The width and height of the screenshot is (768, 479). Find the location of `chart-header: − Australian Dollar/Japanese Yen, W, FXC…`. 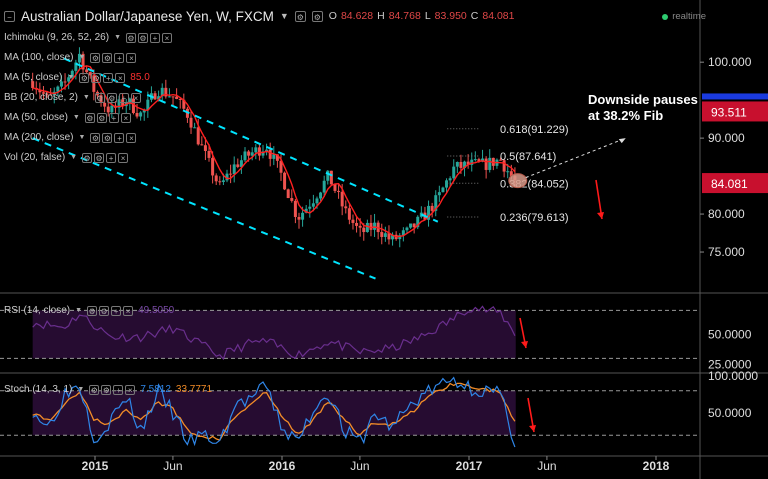

chart-header: − Australian Dollar/Japanese Yen, W, FXC… is located at coordinates (259, 16).